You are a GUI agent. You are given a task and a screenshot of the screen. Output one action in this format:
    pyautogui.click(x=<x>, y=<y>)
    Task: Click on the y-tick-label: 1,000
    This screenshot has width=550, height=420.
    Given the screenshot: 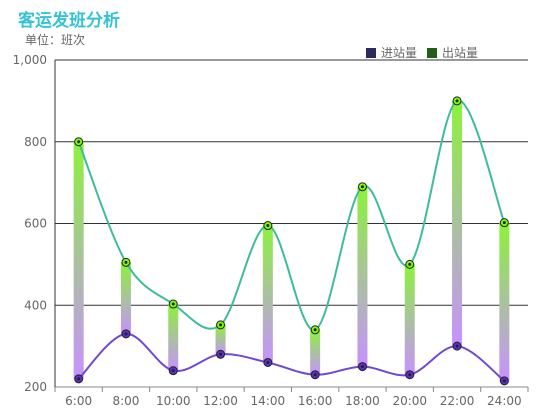 What is the action you would take?
    pyautogui.click(x=30, y=60)
    